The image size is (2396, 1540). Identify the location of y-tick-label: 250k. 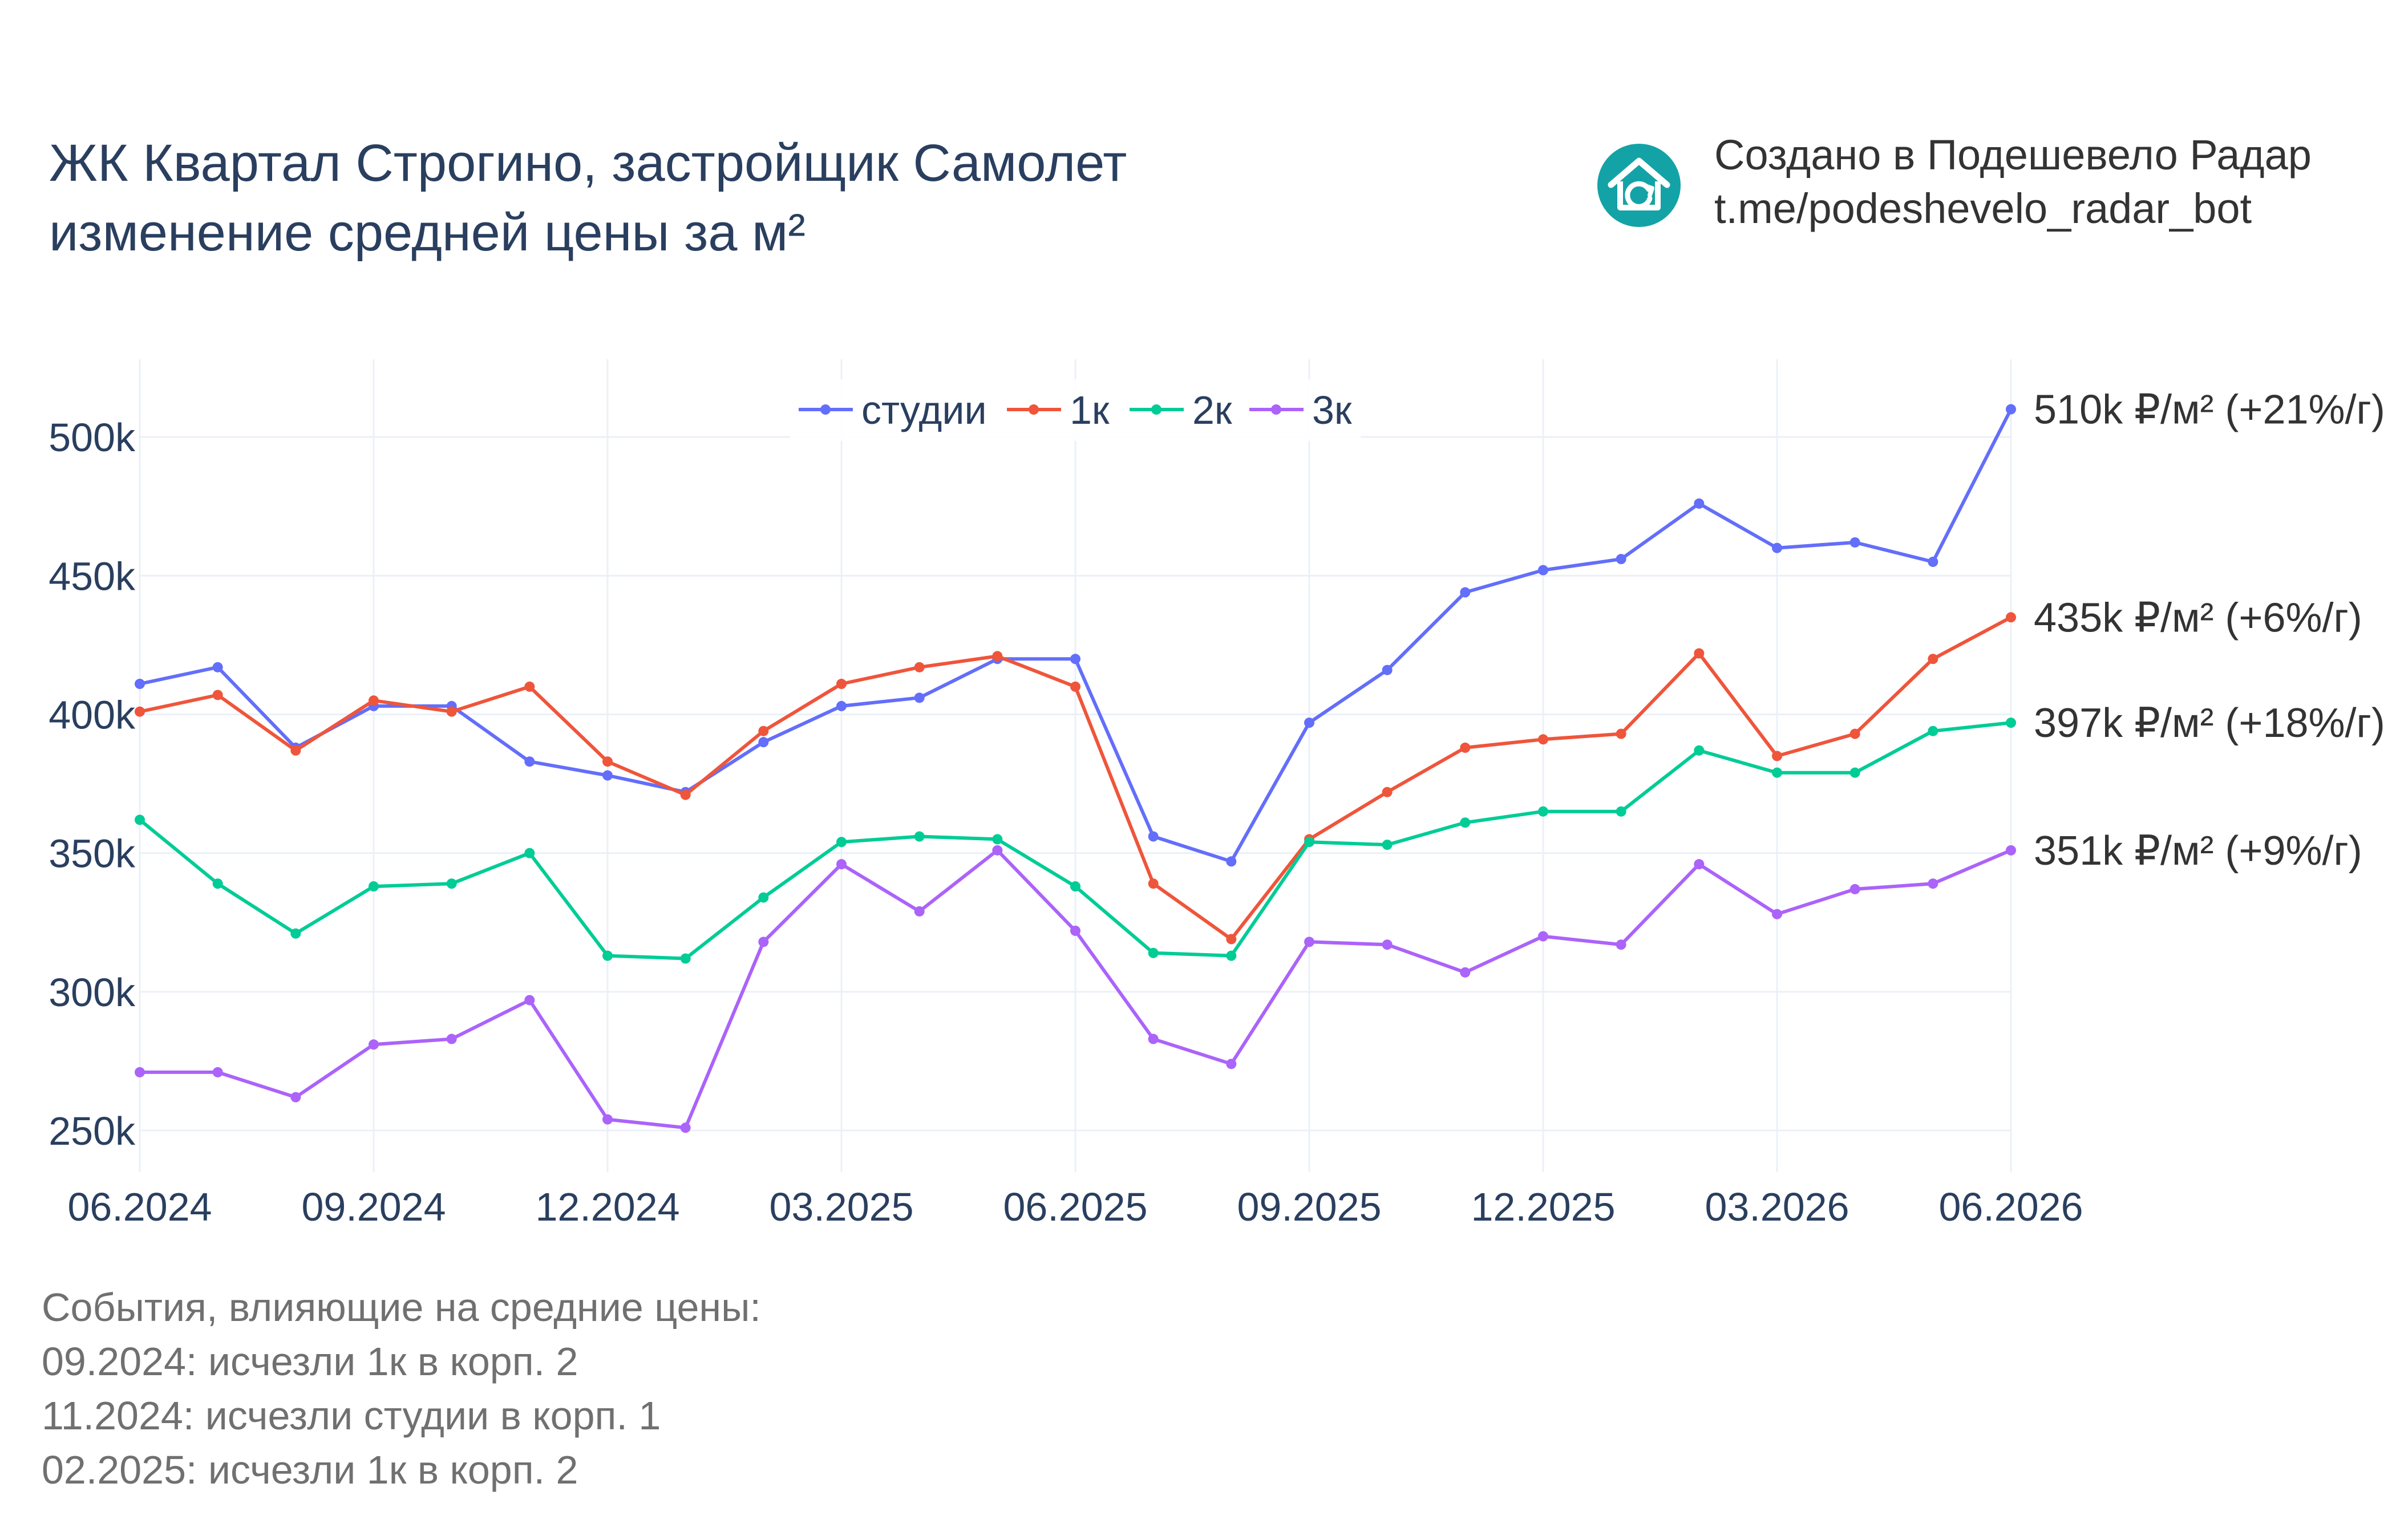
(92, 1131).